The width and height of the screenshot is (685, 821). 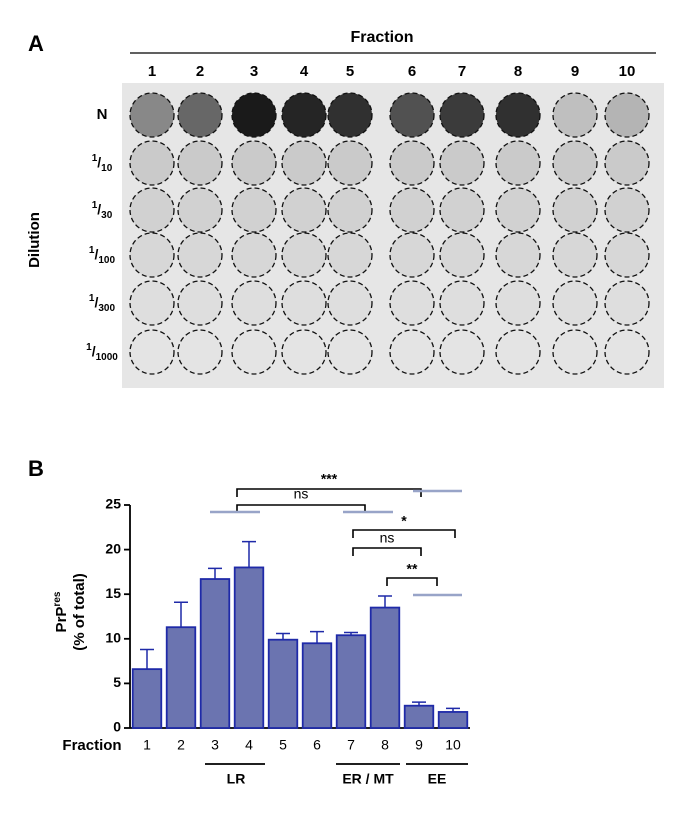 What do you see at coordinates (152, 71) in the screenshot?
I see `column-label: 1` at bounding box center [152, 71].